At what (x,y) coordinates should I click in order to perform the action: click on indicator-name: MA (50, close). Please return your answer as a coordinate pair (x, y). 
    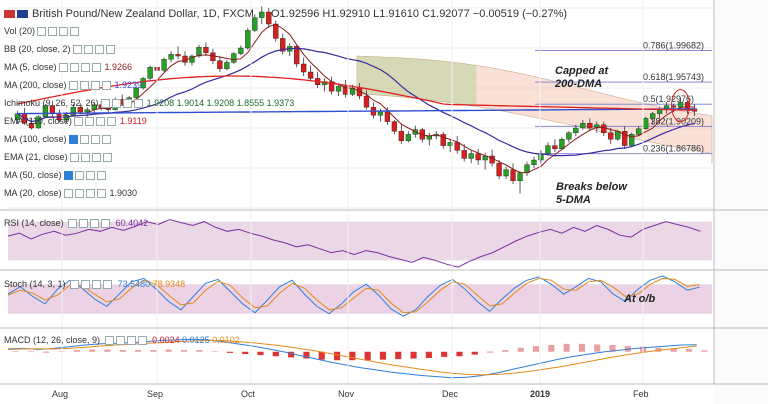
    Looking at the image, I should click on (33, 175).